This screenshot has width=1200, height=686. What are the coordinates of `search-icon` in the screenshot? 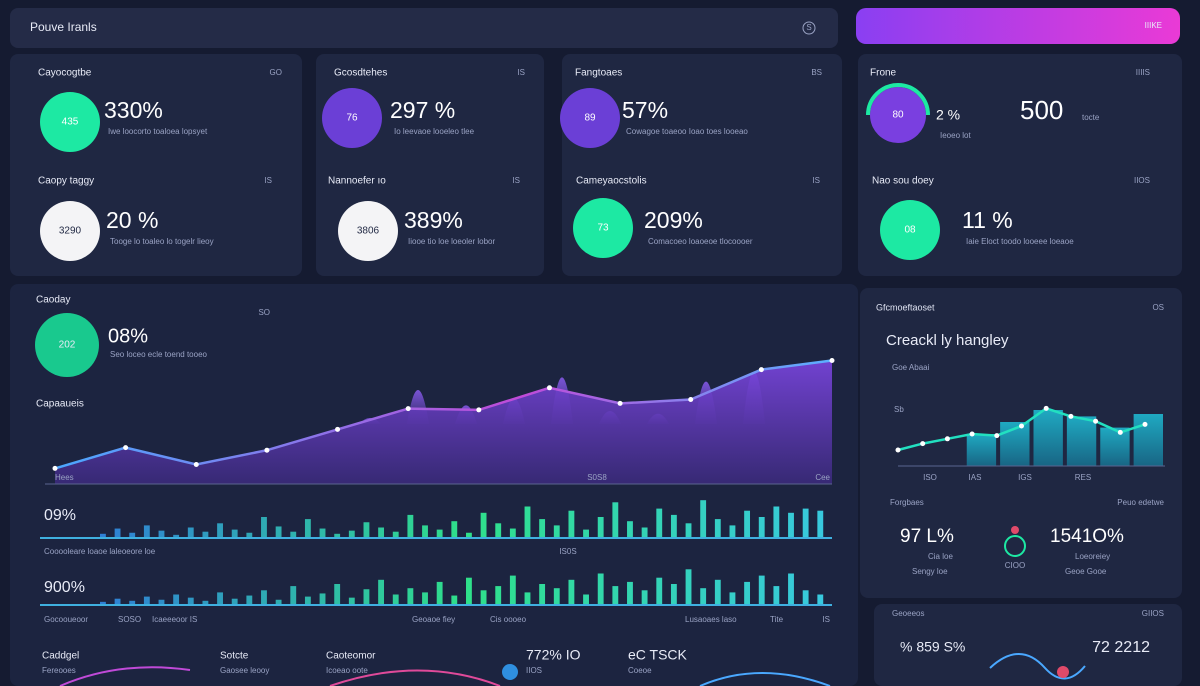 It's located at (809, 28).